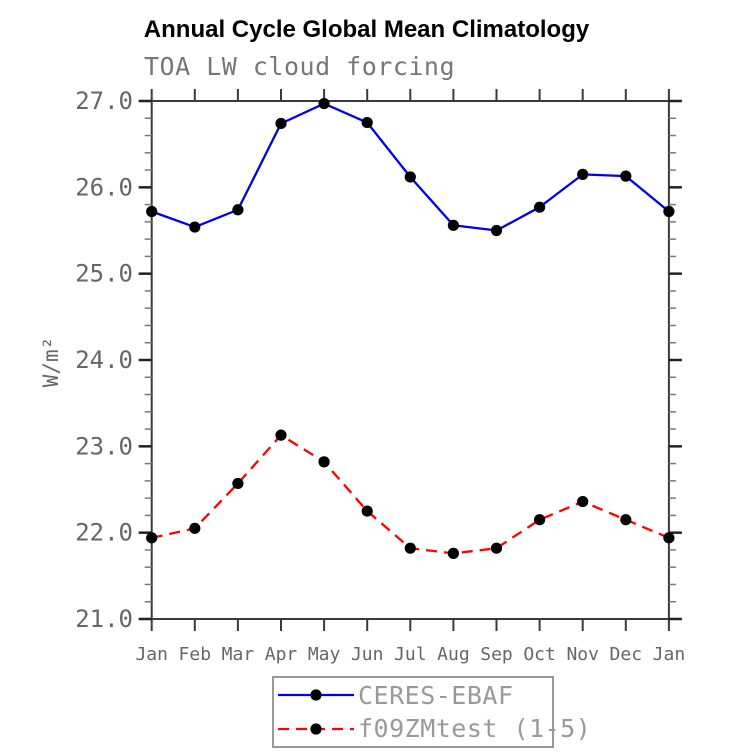 The width and height of the screenshot is (733, 754). What do you see at coordinates (431, 712) in the screenshot?
I see `legend-box: CERES-EBAF f09ZMtest (1-5)` at bounding box center [431, 712].